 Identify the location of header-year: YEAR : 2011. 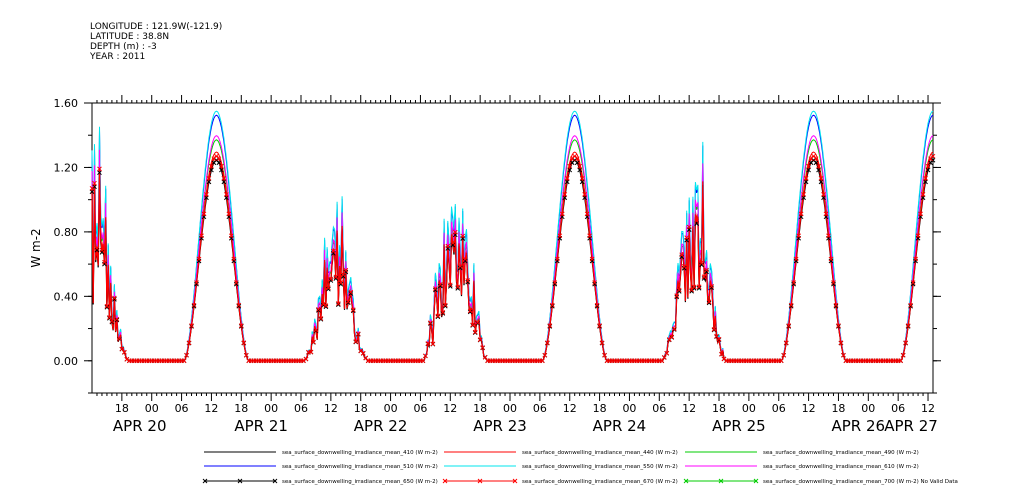
(118, 57).